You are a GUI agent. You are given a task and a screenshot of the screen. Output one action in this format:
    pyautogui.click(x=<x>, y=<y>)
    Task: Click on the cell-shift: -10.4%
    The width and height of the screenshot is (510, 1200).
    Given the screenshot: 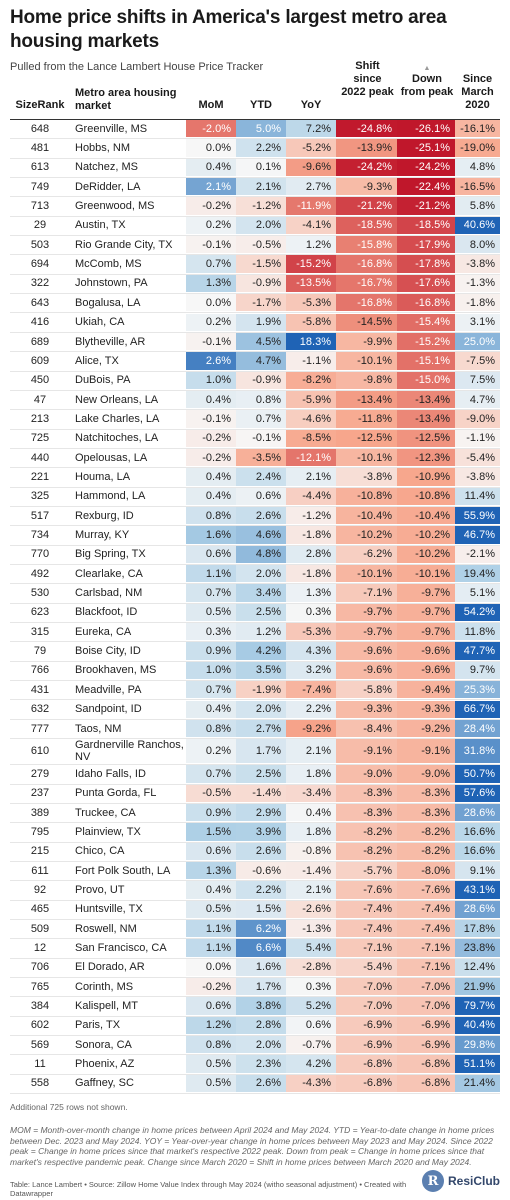 What is the action you would take?
    pyautogui.click(x=366, y=516)
    